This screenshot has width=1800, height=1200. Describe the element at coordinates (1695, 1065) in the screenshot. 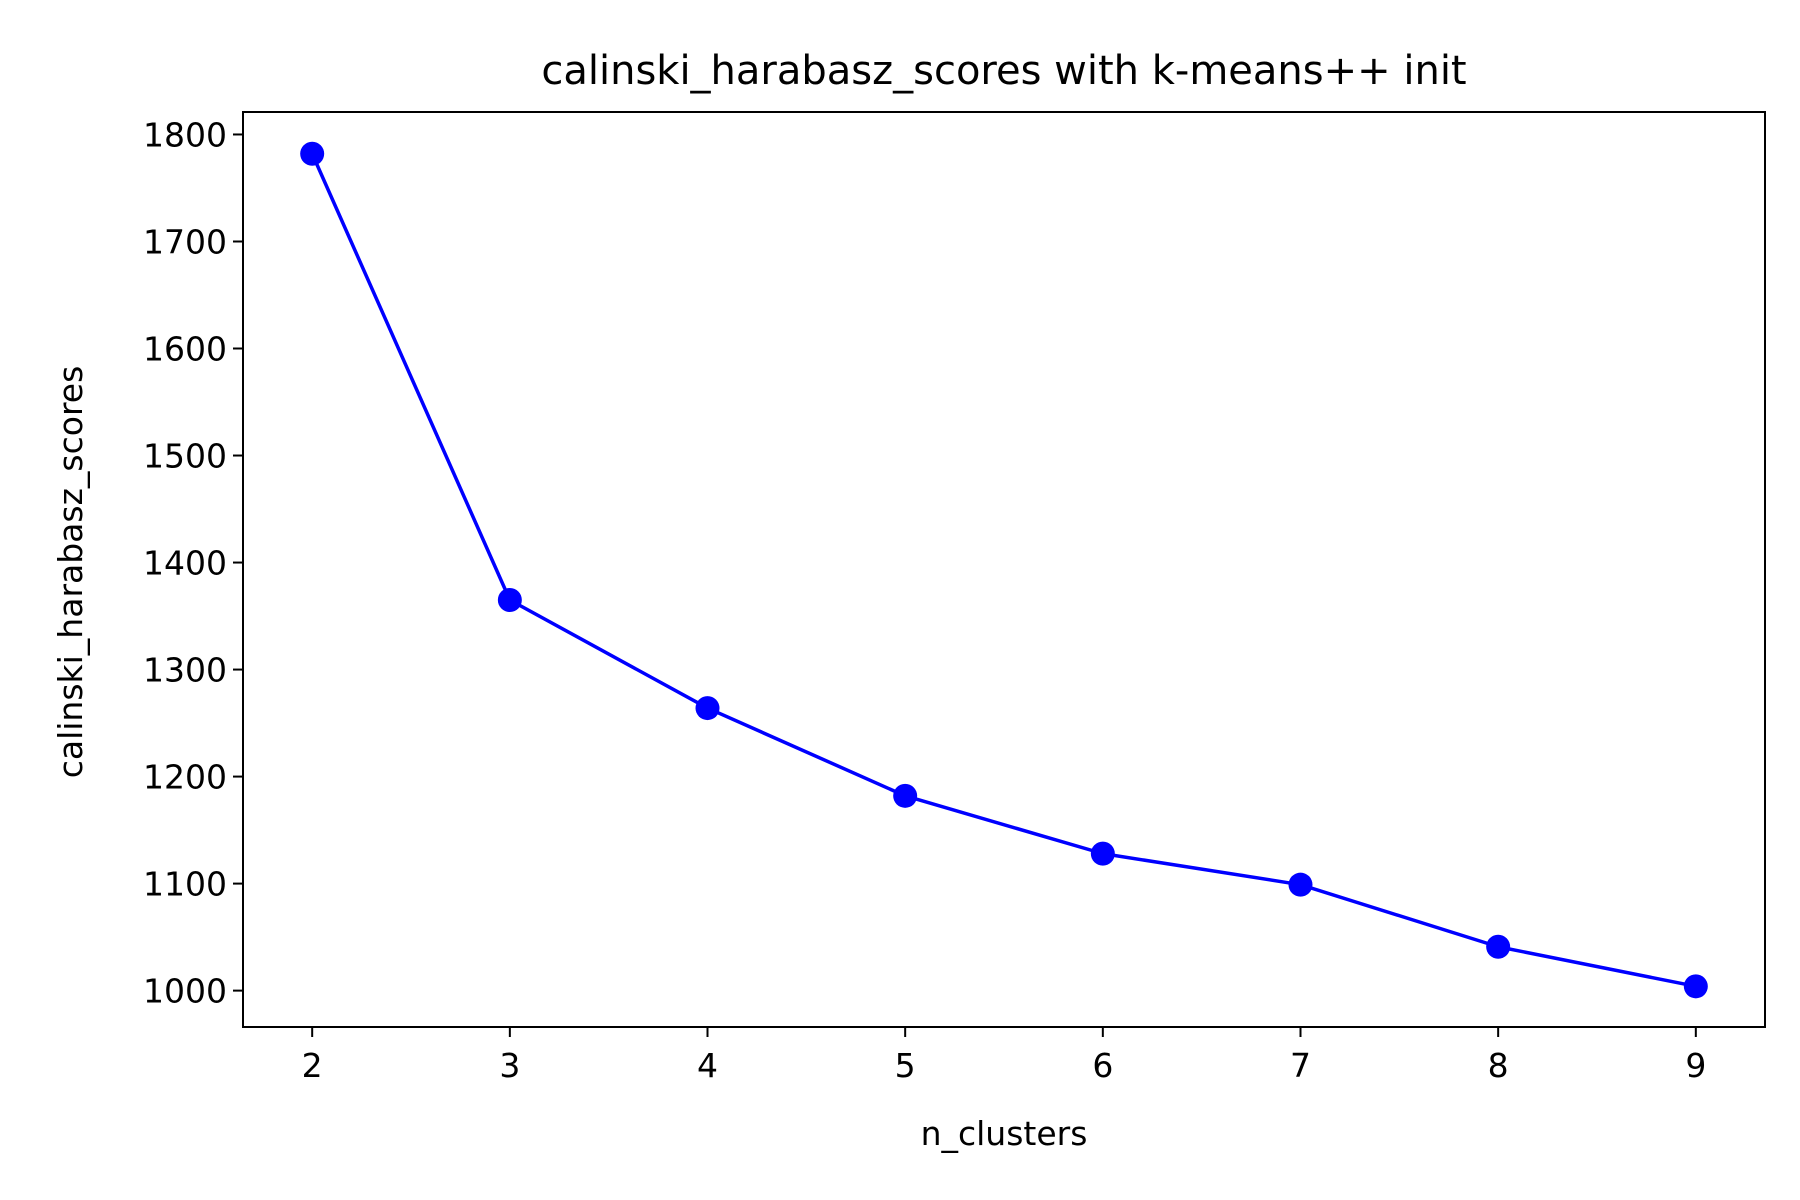

I see `x-tick-label: 9` at that location.